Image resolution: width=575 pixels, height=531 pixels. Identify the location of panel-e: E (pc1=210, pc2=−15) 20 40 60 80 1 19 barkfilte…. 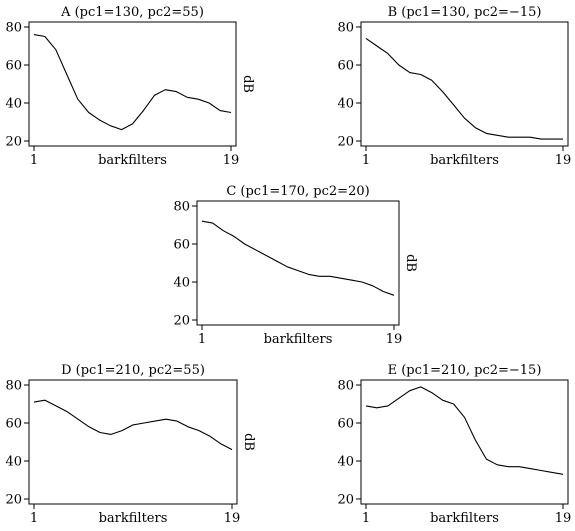
(456, 444).